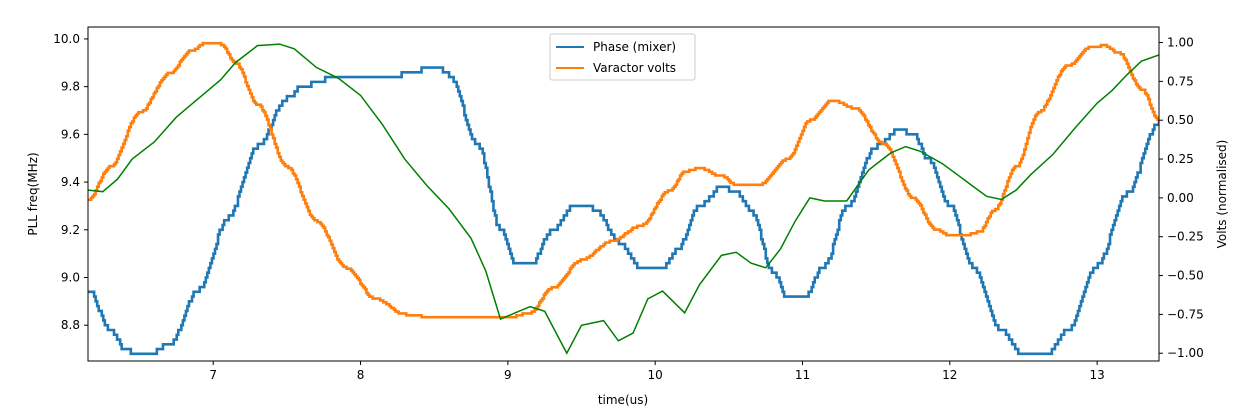 This screenshot has height=412, width=1251. I want to click on x-tick-label: 8, so click(361, 375).